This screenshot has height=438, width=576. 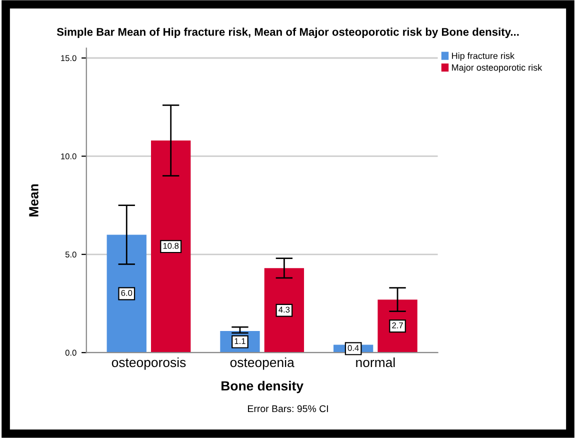 What do you see at coordinates (240, 341) in the screenshot?
I see `data-label: 1.1` at bounding box center [240, 341].